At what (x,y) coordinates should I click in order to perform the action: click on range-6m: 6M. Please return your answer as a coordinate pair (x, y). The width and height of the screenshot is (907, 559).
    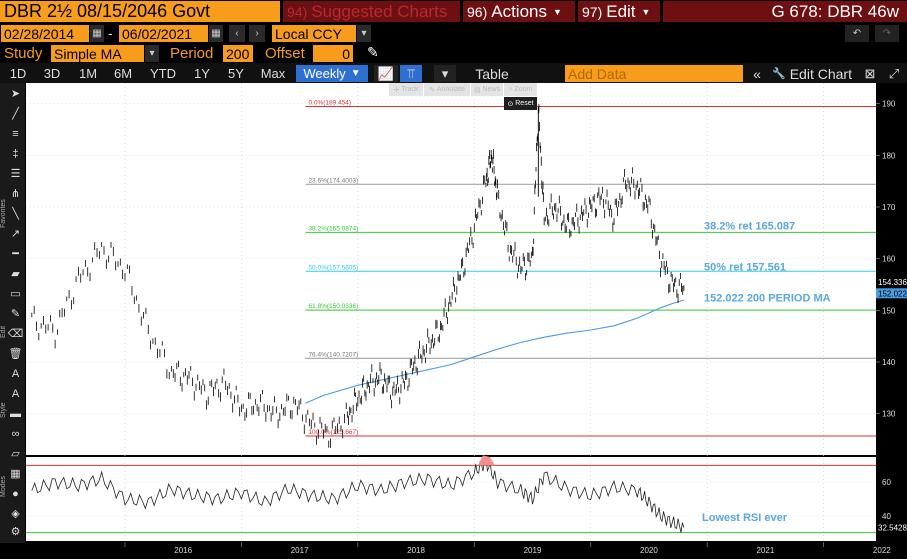
    Looking at the image, I should click on (123, 73).